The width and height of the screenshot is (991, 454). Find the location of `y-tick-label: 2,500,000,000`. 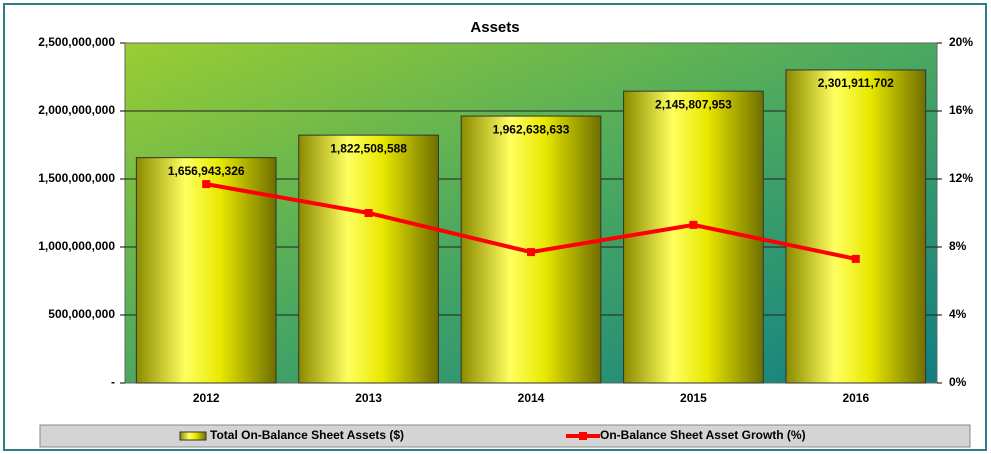

y-tick-label: 2,500,000,000 is located at coordinates (76, 42).